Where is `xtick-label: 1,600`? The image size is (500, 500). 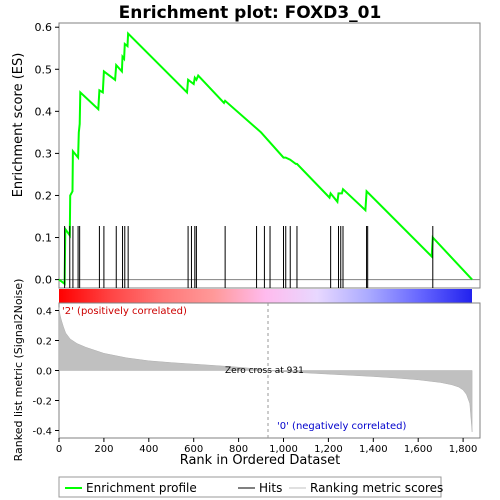 xtick-label: 1,600 is located at coordinates (418, 449).